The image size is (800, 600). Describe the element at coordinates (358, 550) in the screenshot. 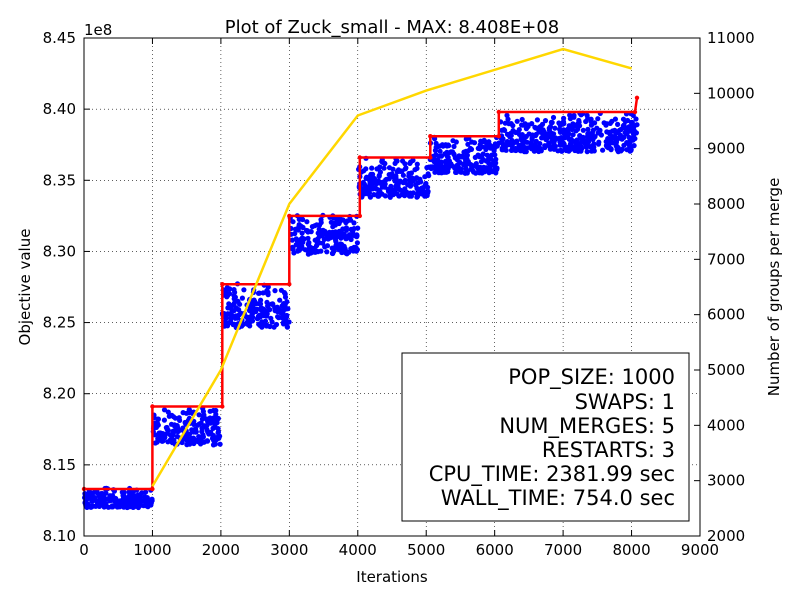

I see `x-tick-label: 4000` at that location.